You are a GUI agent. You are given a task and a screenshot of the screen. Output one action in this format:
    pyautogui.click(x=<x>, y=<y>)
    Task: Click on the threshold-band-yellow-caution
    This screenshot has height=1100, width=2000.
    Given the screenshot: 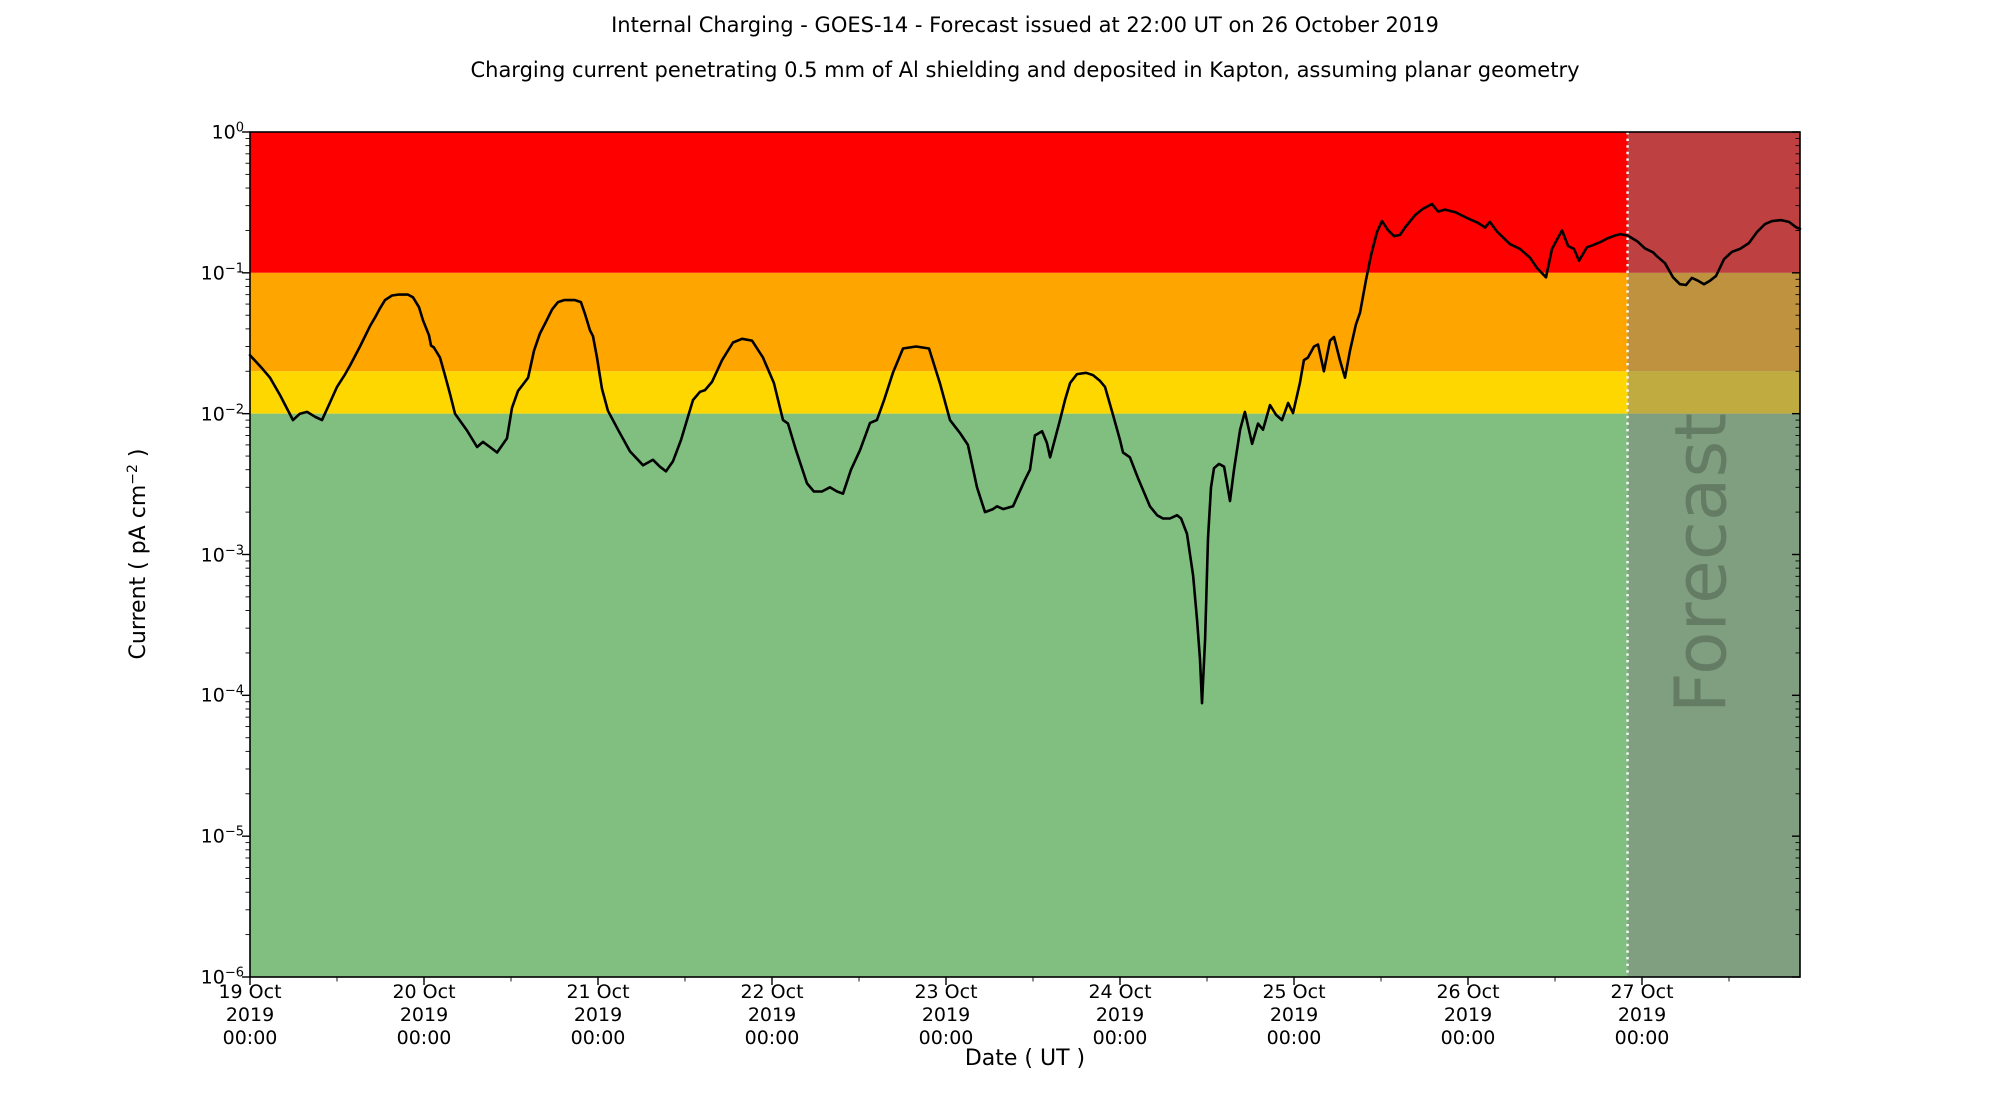 What is the action you would take?
    pyautogui.click(x=1025, y=392)
    